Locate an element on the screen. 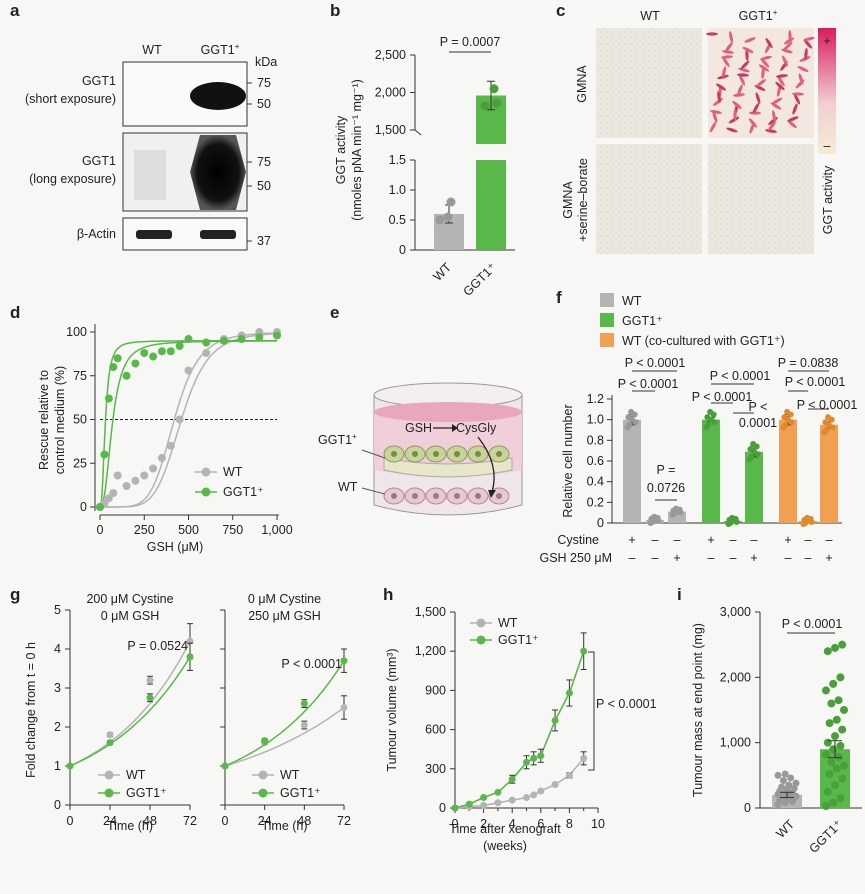 This screenshot has height=894, width=865. y-tick-label-0: 0 is located at coordinates (747, 808).